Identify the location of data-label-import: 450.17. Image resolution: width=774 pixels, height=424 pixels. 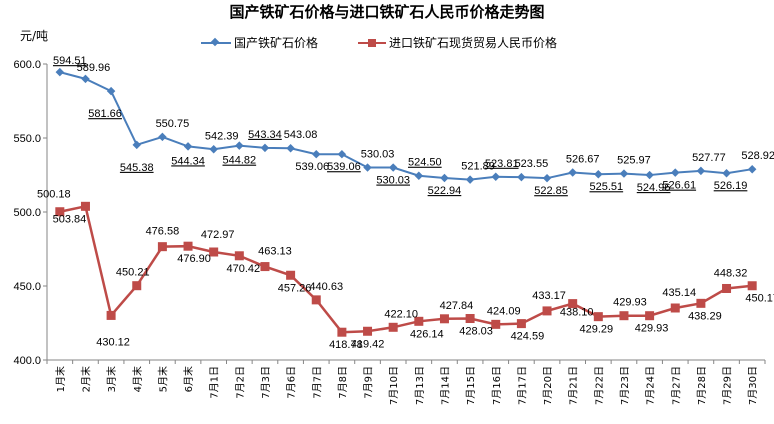
(759, 299).